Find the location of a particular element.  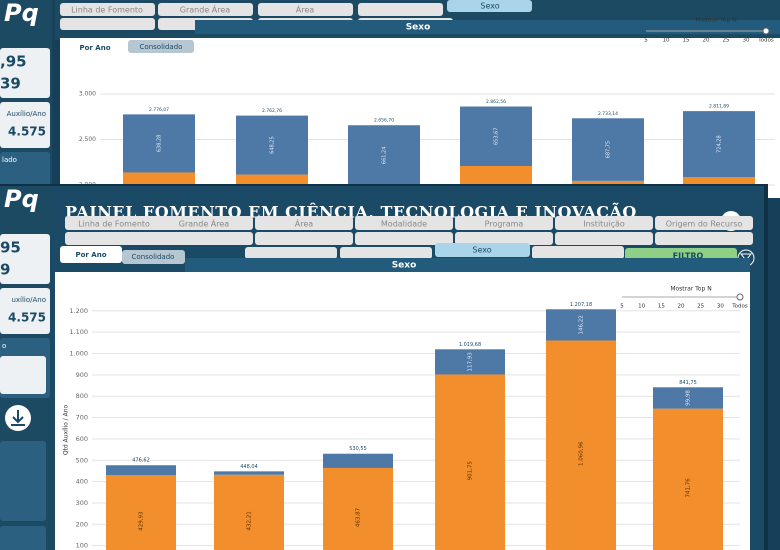

y-axis-label: Qtd Auxílio / Ano is located at coordinates (66, 430).